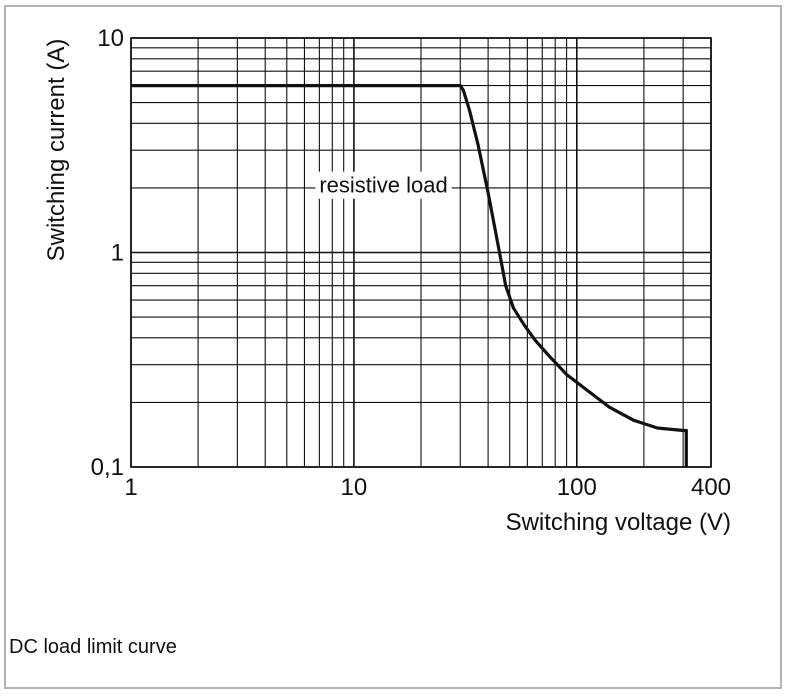  I want to click on x-axis-label: Switching voltage (V), so click(618, 522).